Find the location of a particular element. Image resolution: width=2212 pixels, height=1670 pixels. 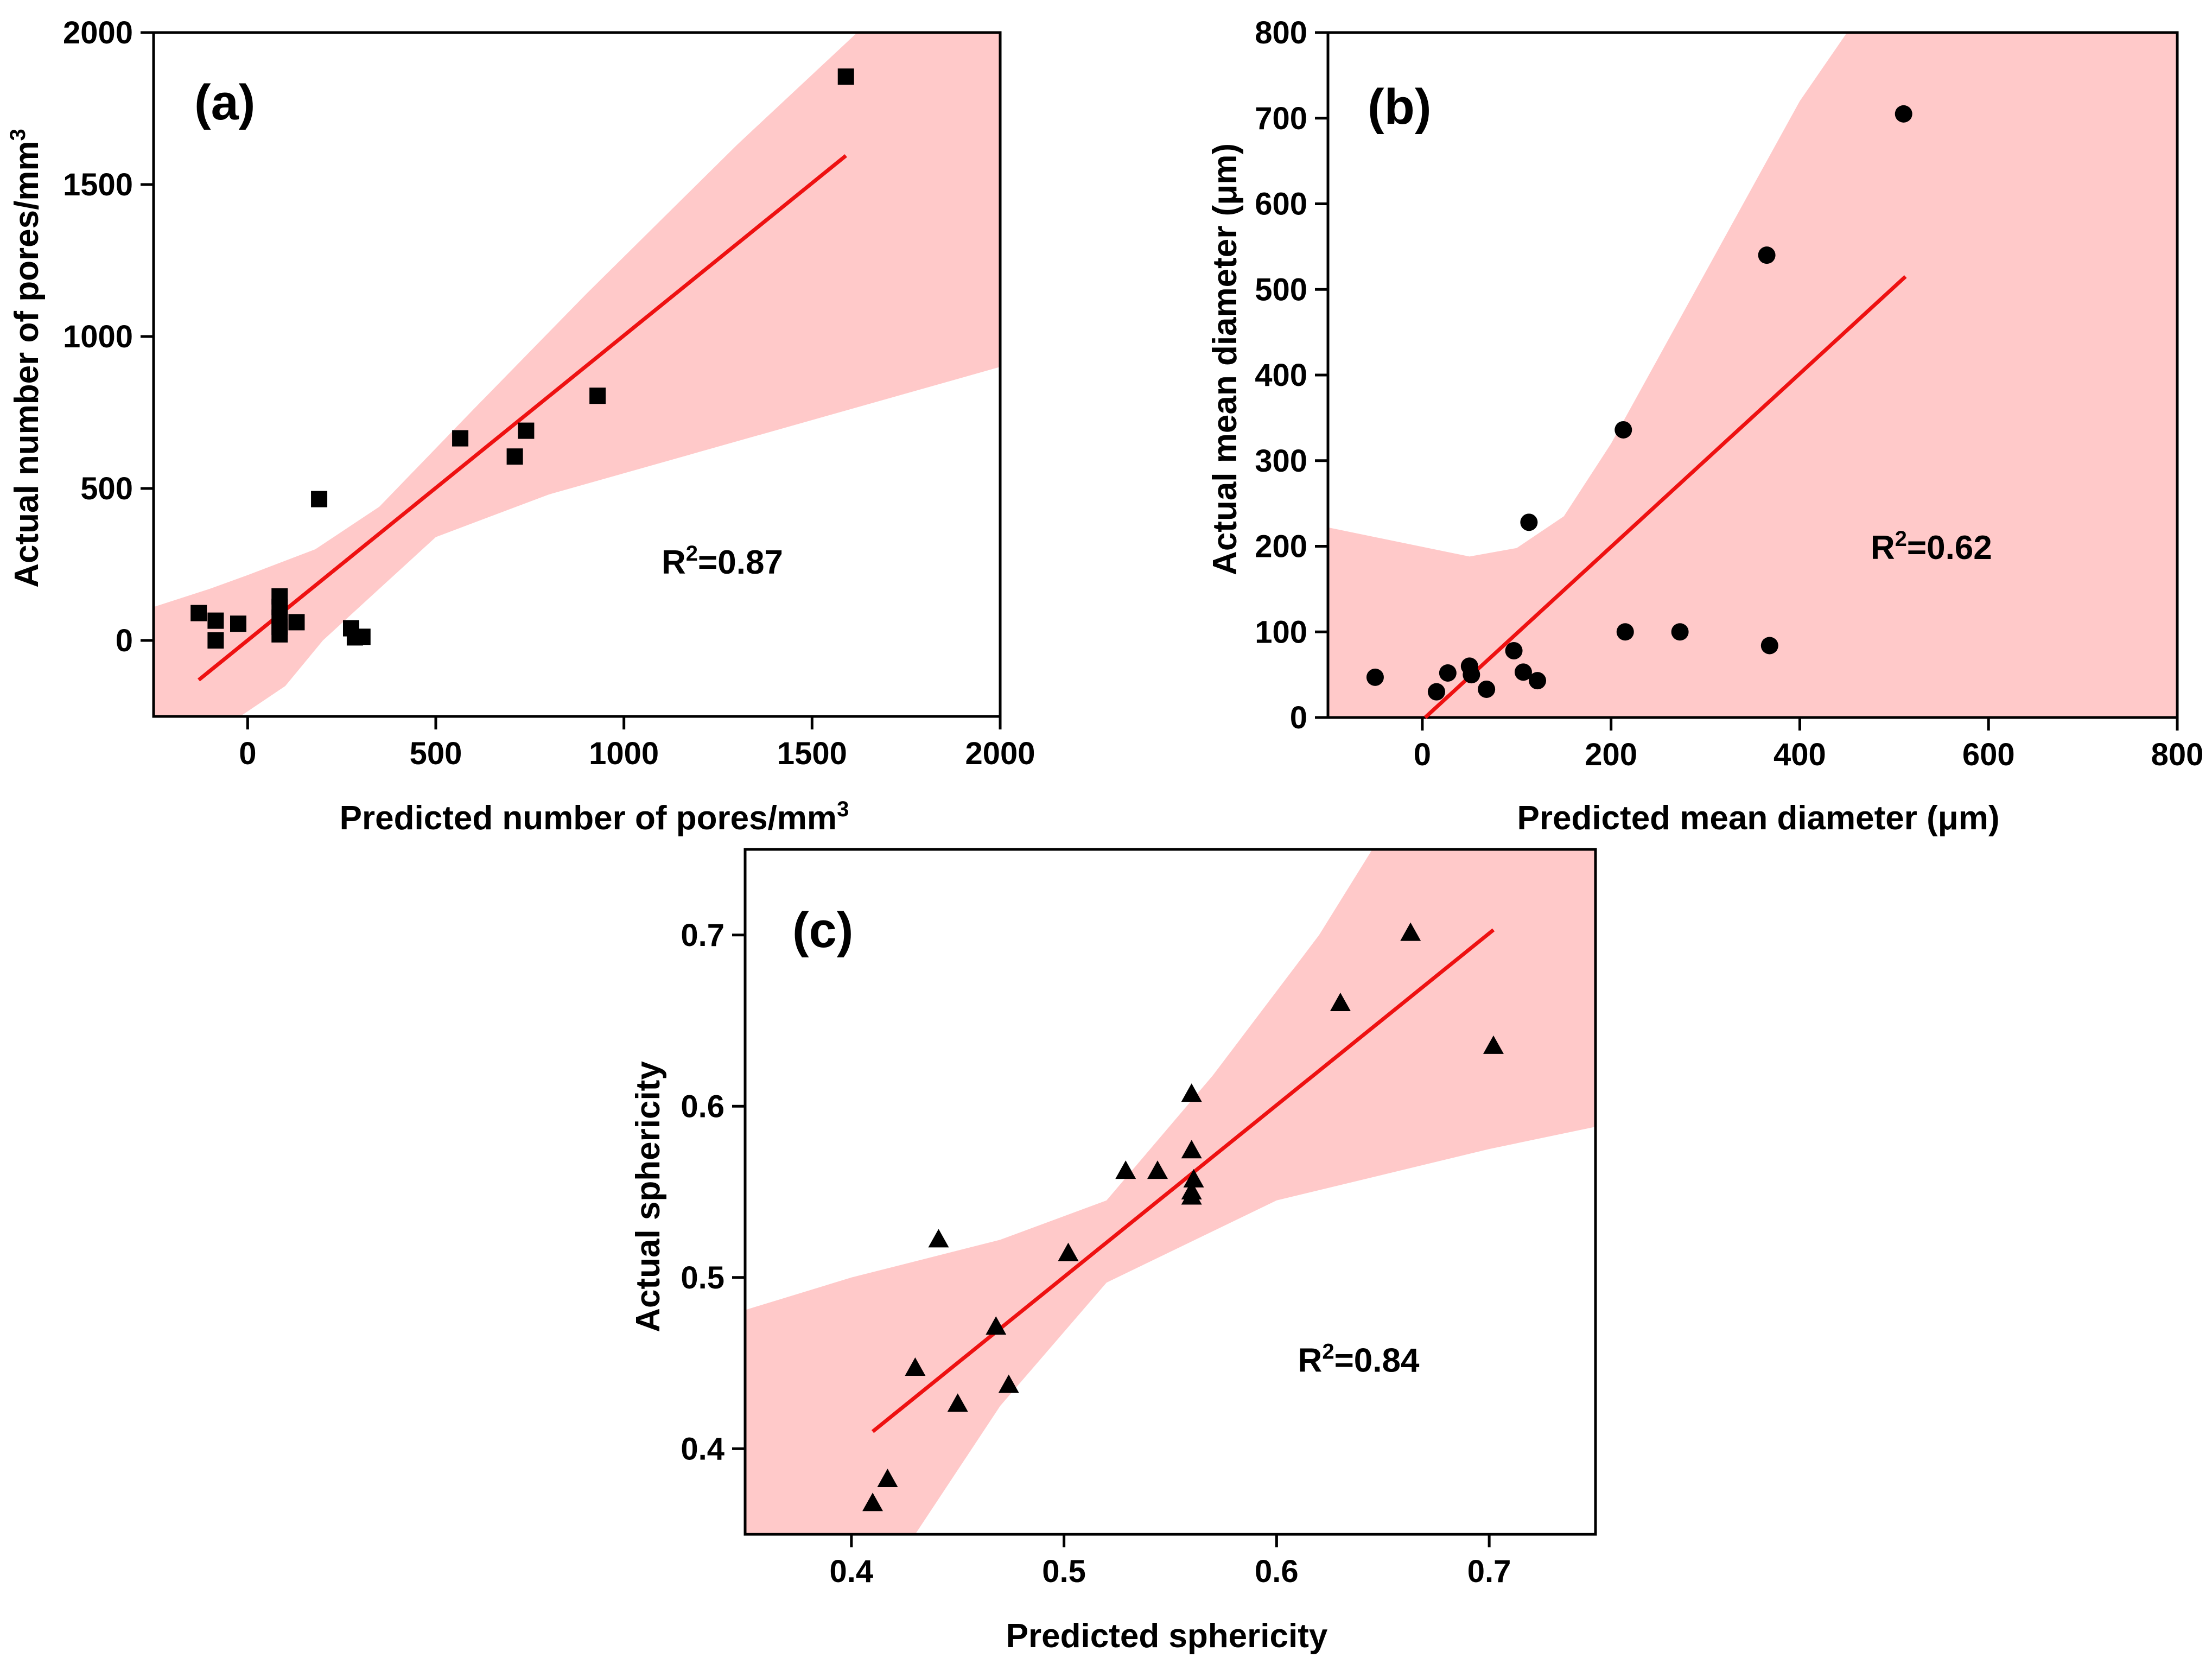

panel-c-fit-line is located at coordinates (1183, 1180).